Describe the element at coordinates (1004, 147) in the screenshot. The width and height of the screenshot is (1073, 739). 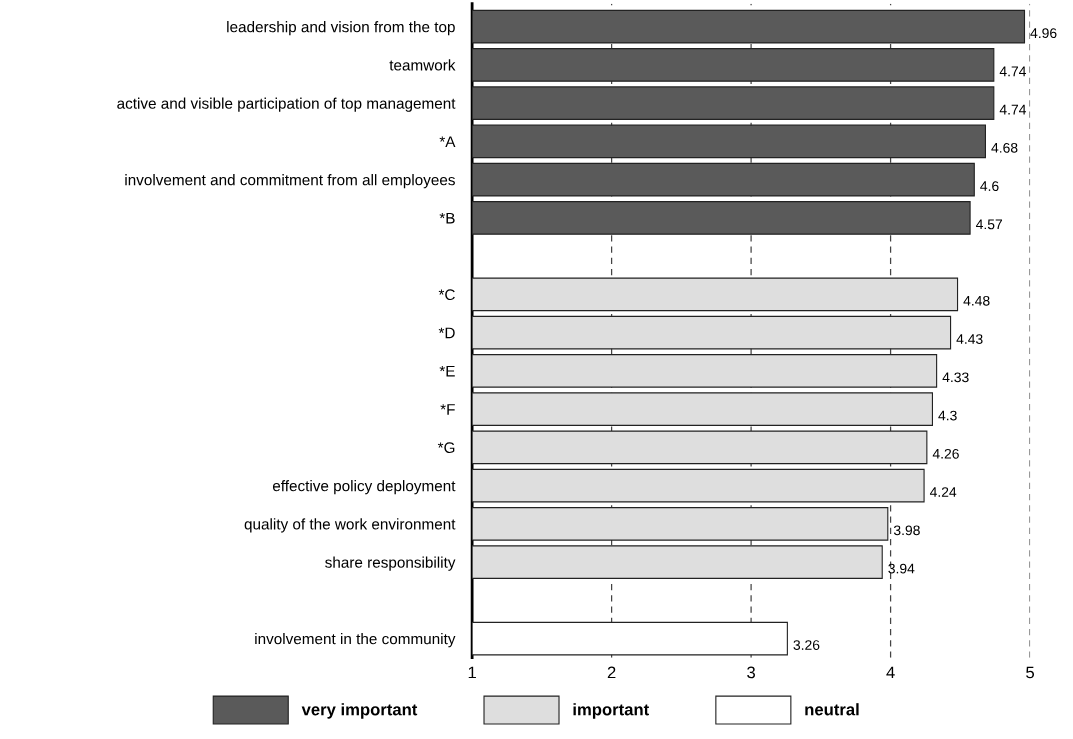
I see `data-label: 4.68` at that location.